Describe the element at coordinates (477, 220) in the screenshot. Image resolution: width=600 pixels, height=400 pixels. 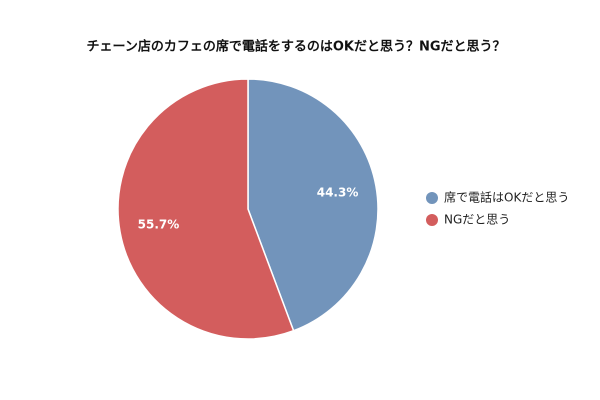
I see `legend-label: NGだと思う` at that location.